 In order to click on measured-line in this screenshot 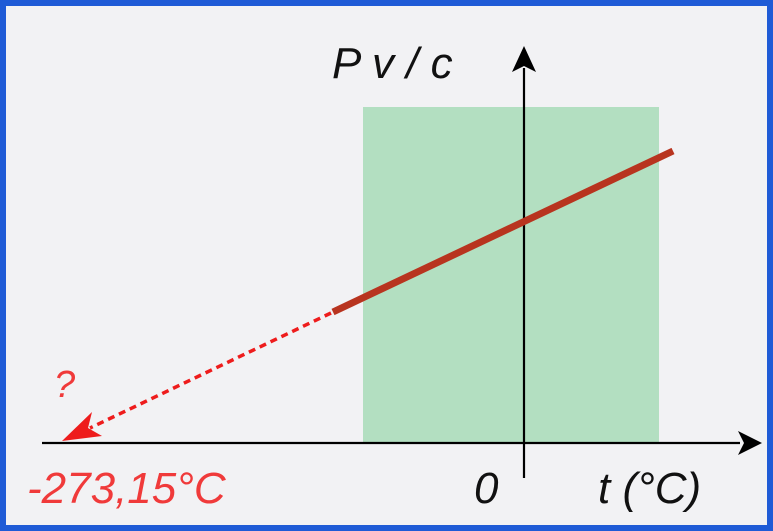, I will do `click(503, 231)`.